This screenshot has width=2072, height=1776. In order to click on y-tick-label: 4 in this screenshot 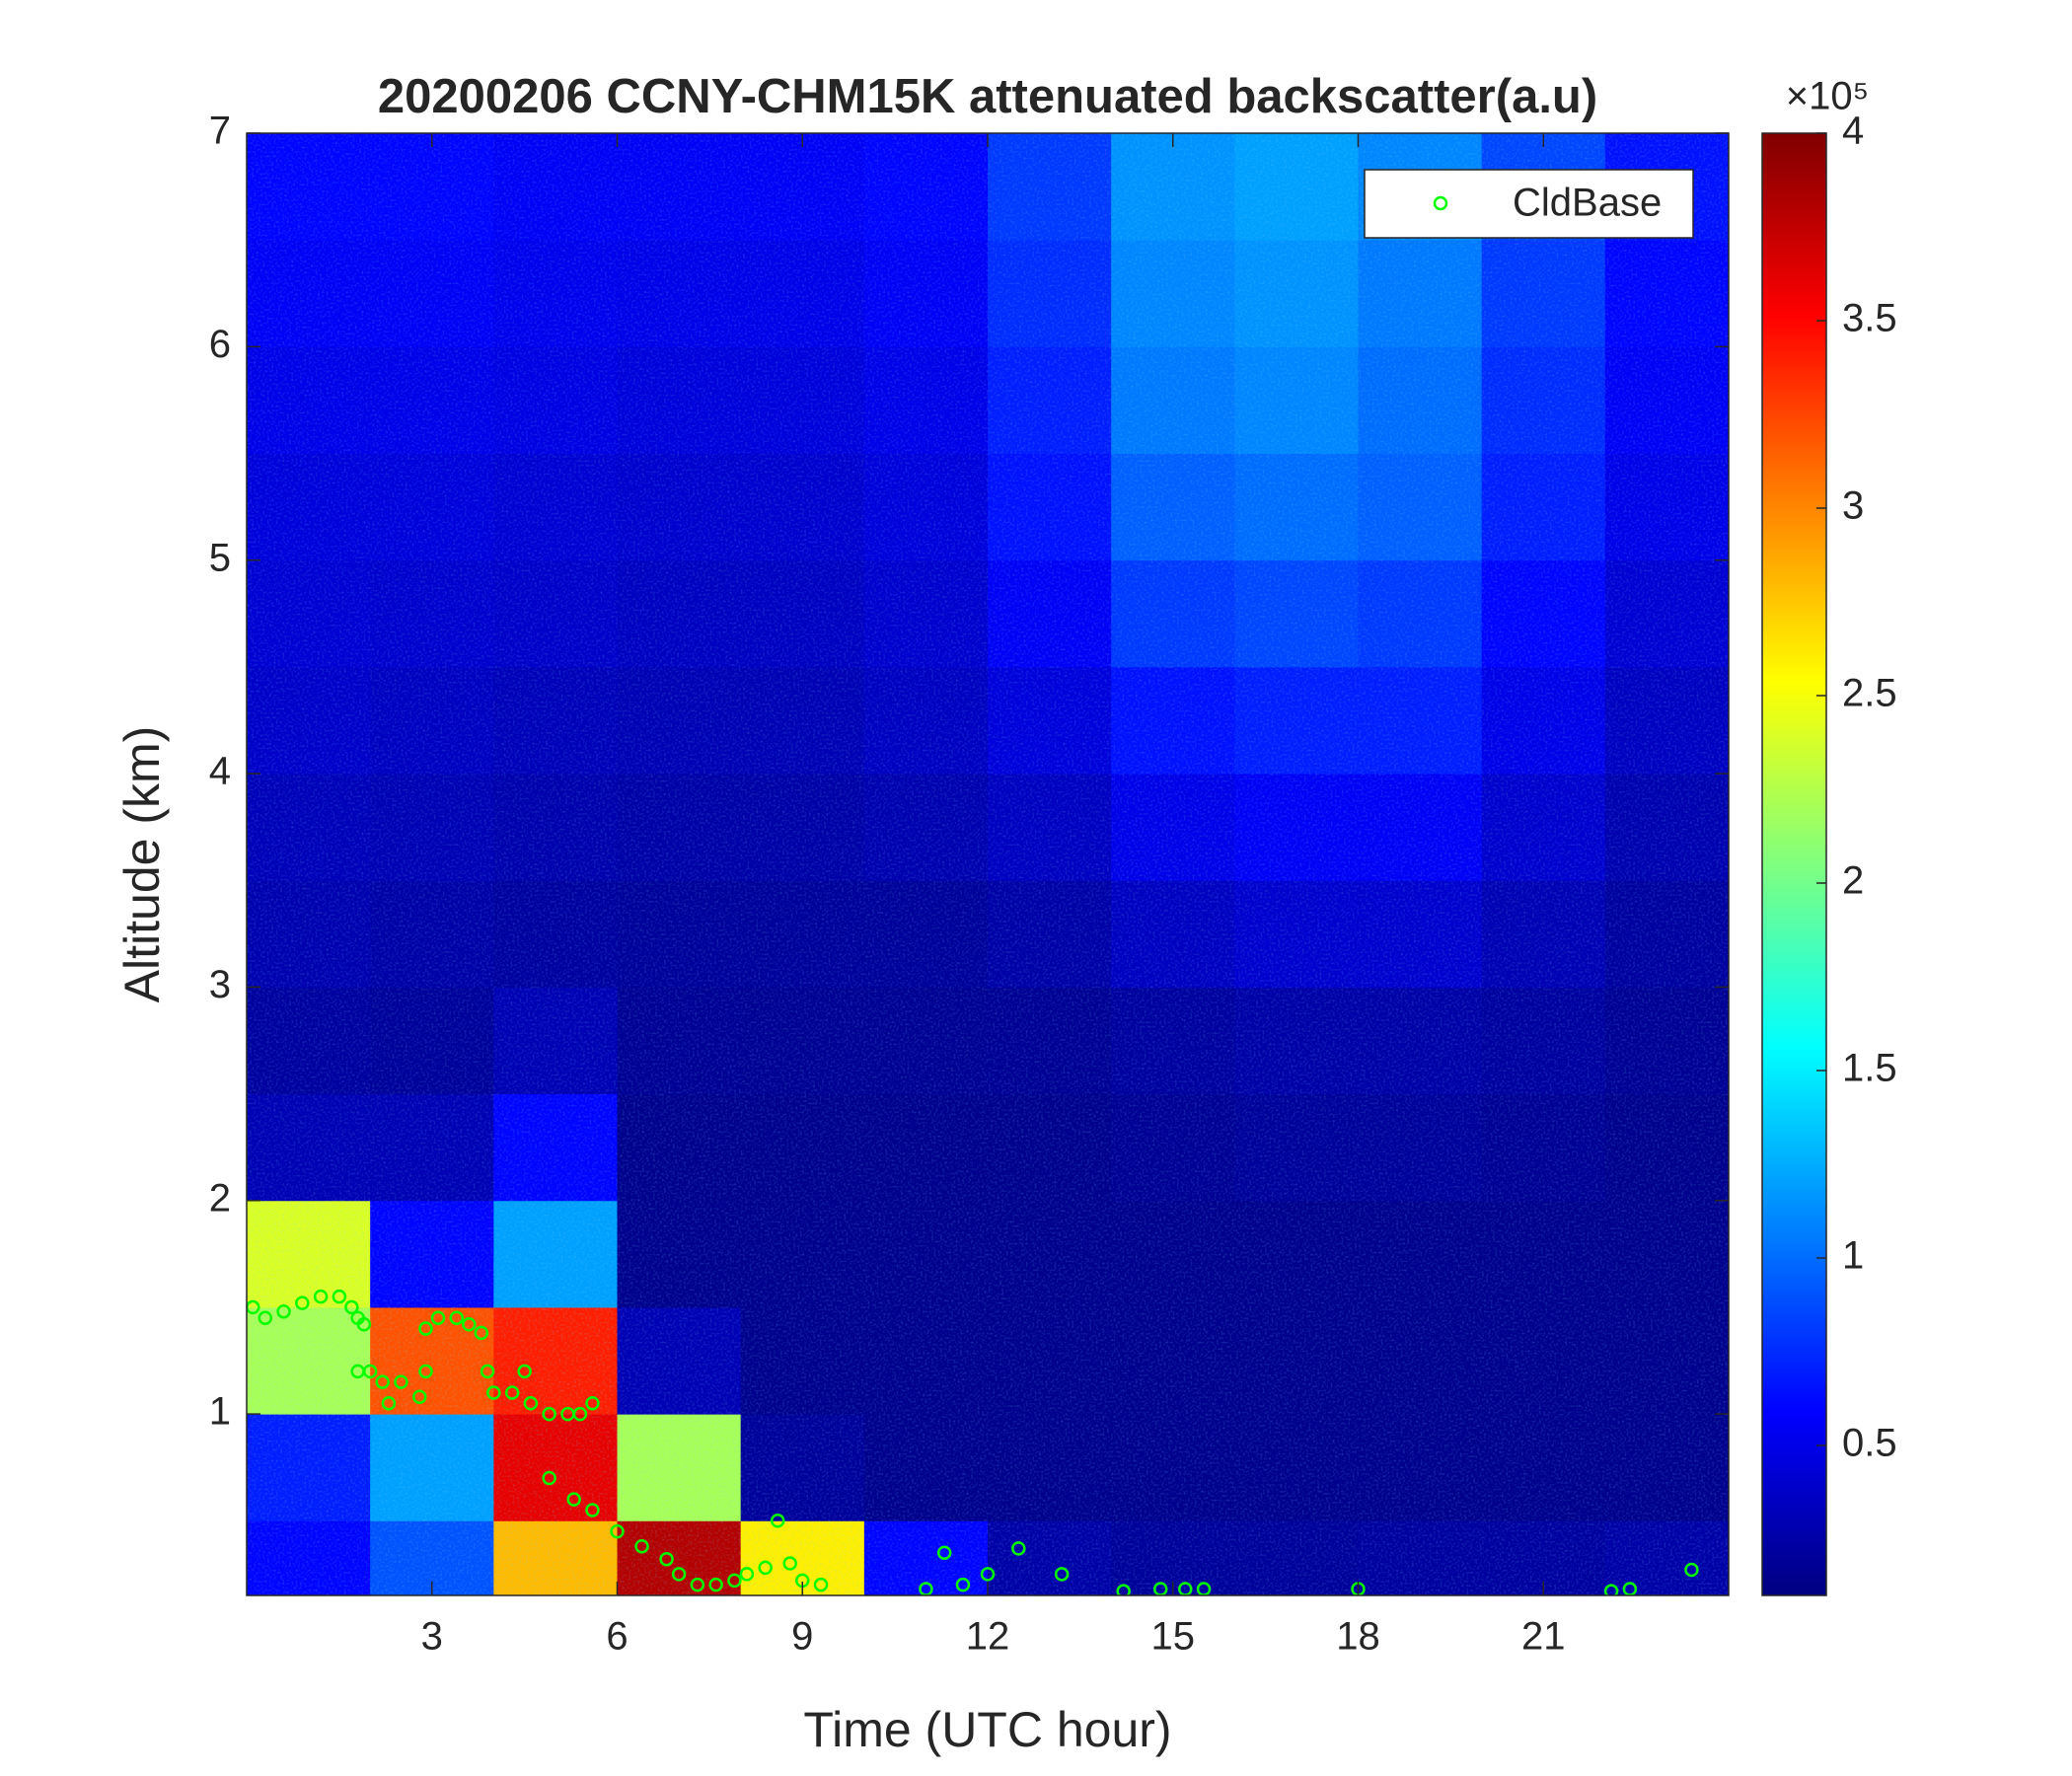, I will do `click(220, 772)`.